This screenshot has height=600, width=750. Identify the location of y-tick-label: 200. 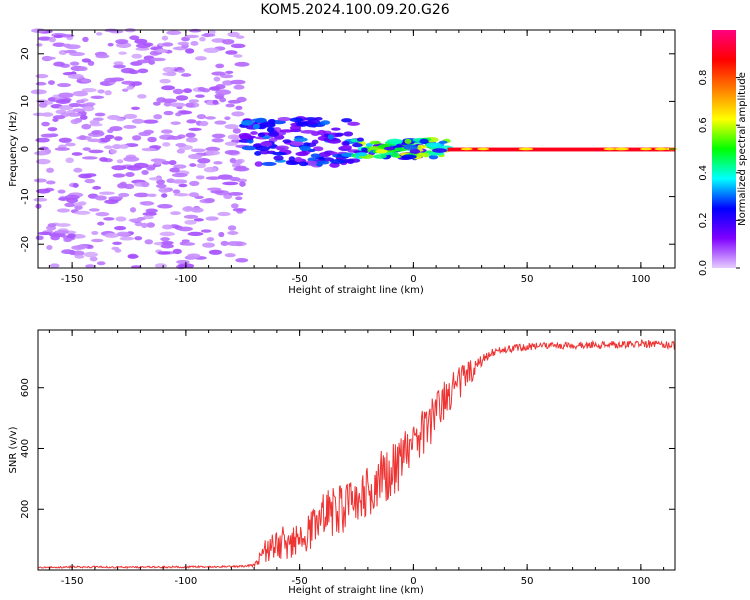
(25, 509).